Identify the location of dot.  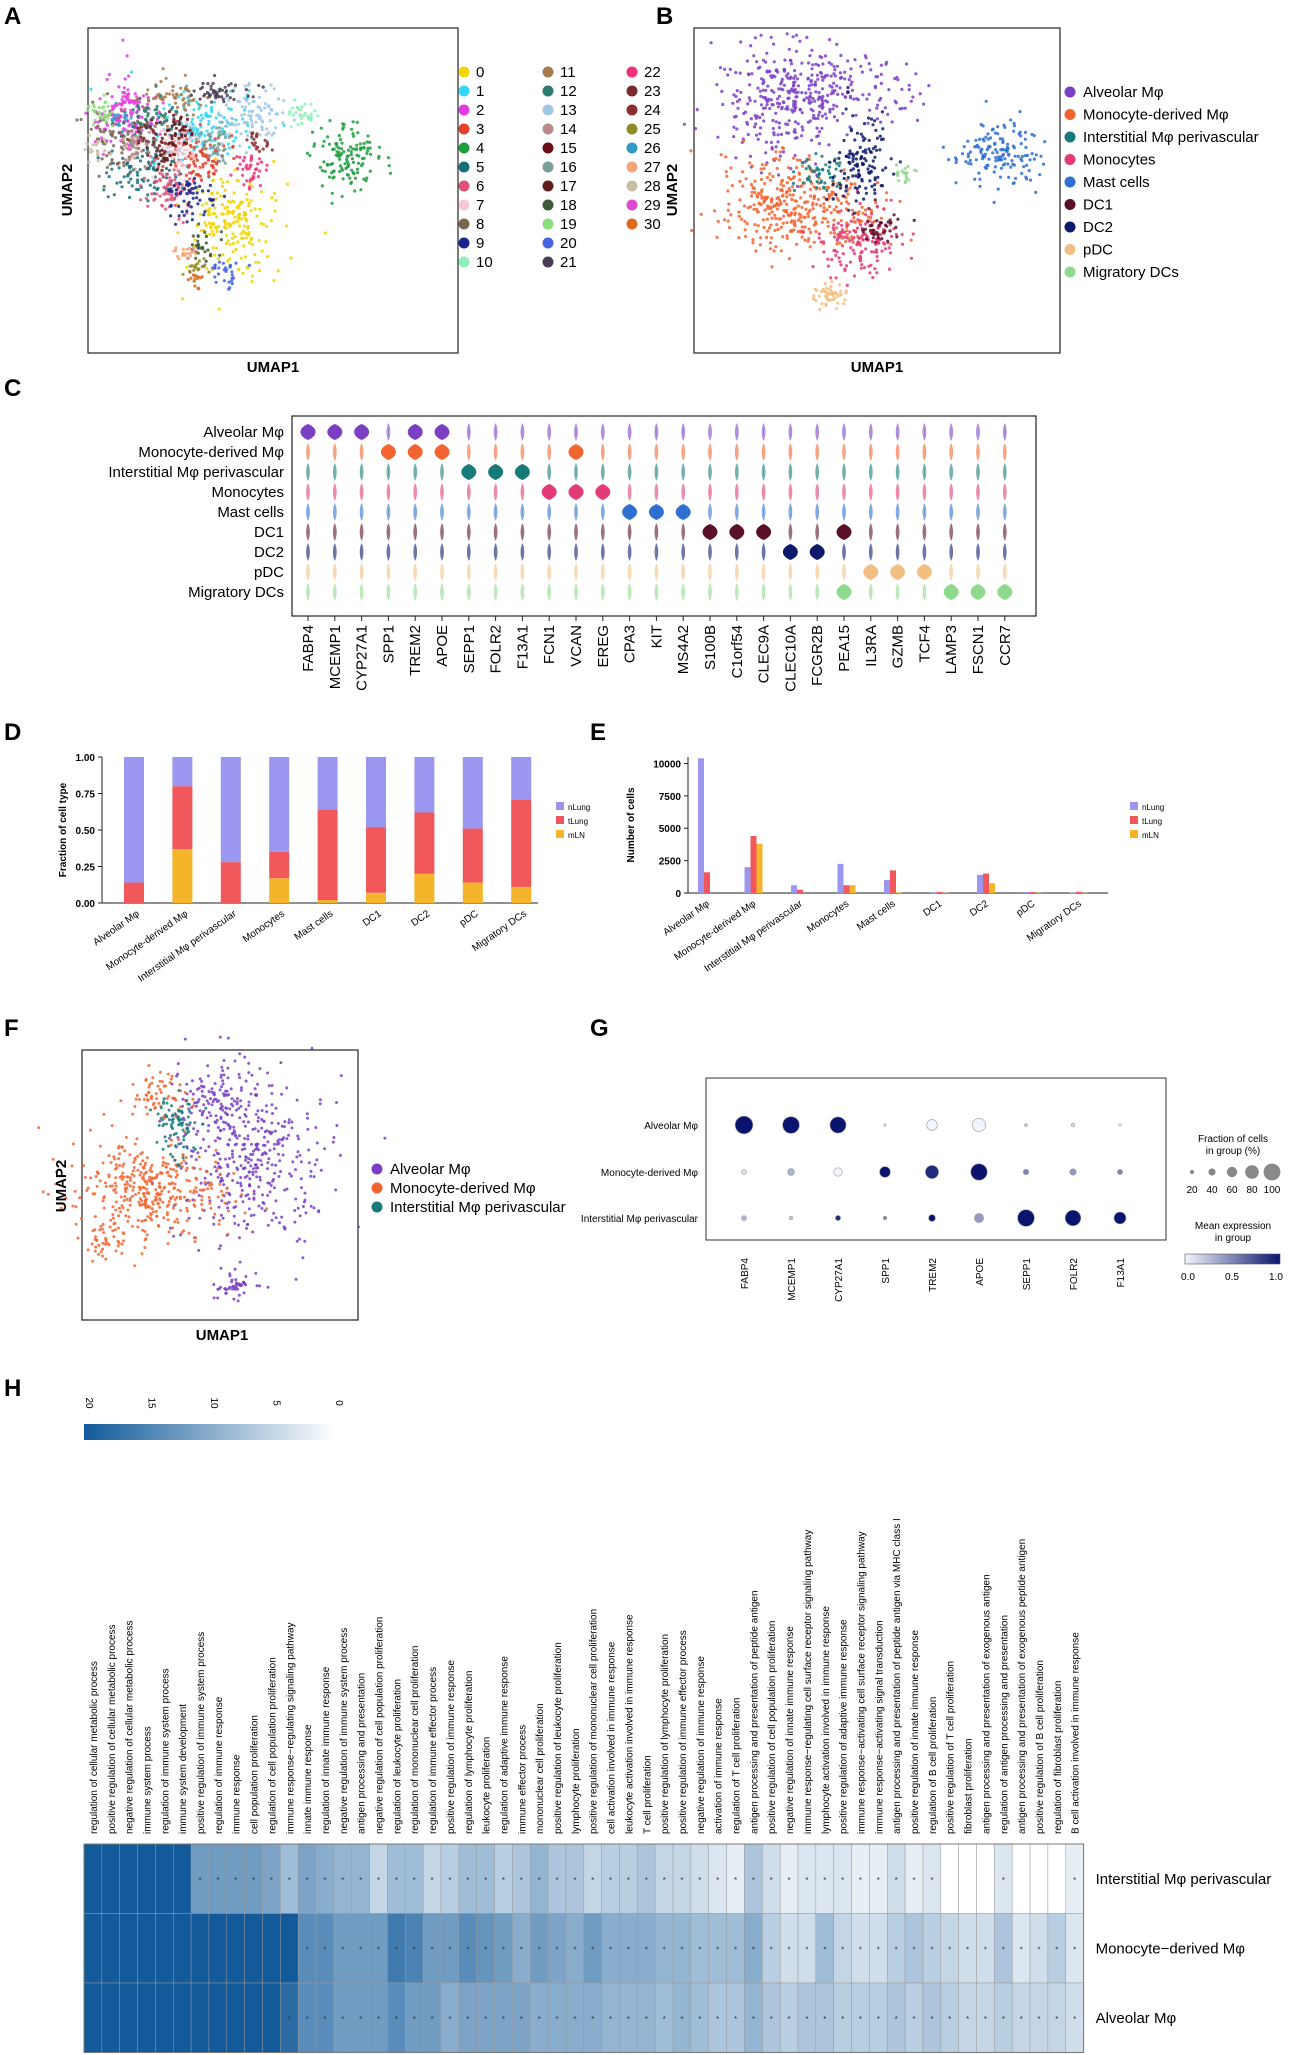
(838, 1172).